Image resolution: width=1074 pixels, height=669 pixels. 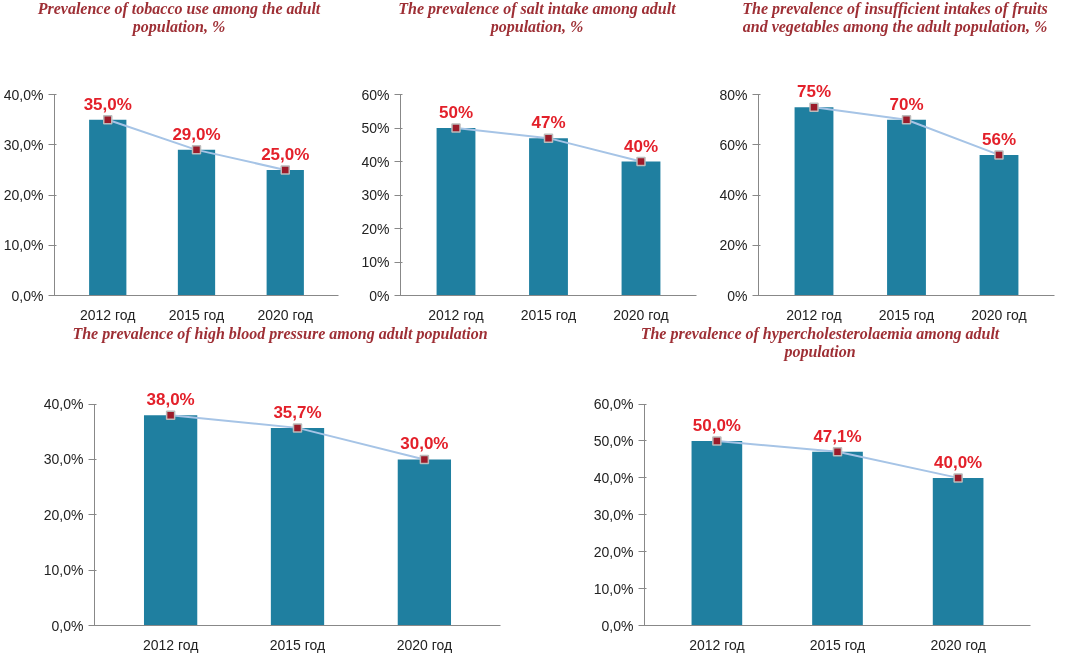 I want to click on chart-title: The prevalence of hypercholesterolaemia among adult population, so click(x=820, y=343).